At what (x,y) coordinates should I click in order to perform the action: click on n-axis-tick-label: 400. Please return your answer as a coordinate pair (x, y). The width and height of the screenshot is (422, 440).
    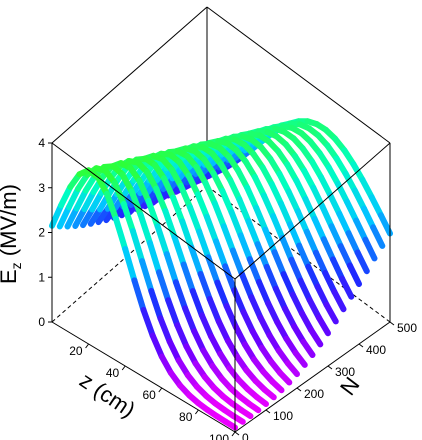
    Looking at the image, I should click on (376, 350).